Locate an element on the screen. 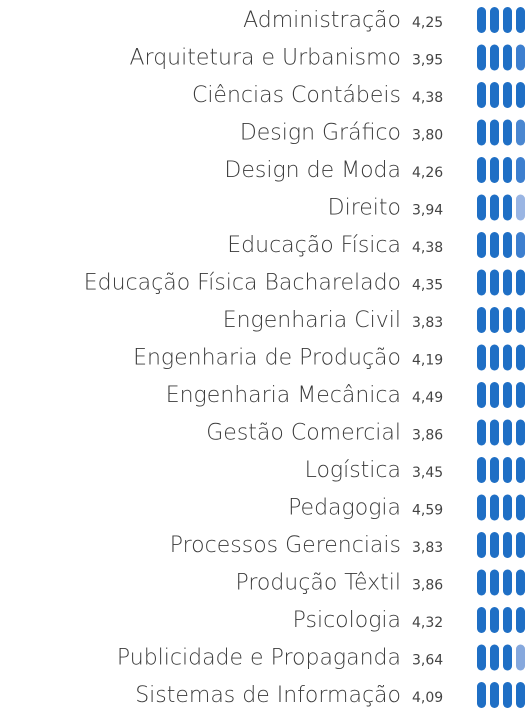 Image resolution: width=529 pixels, height=711 pixels. course-name: Direito is located at coordinates (364, 208).